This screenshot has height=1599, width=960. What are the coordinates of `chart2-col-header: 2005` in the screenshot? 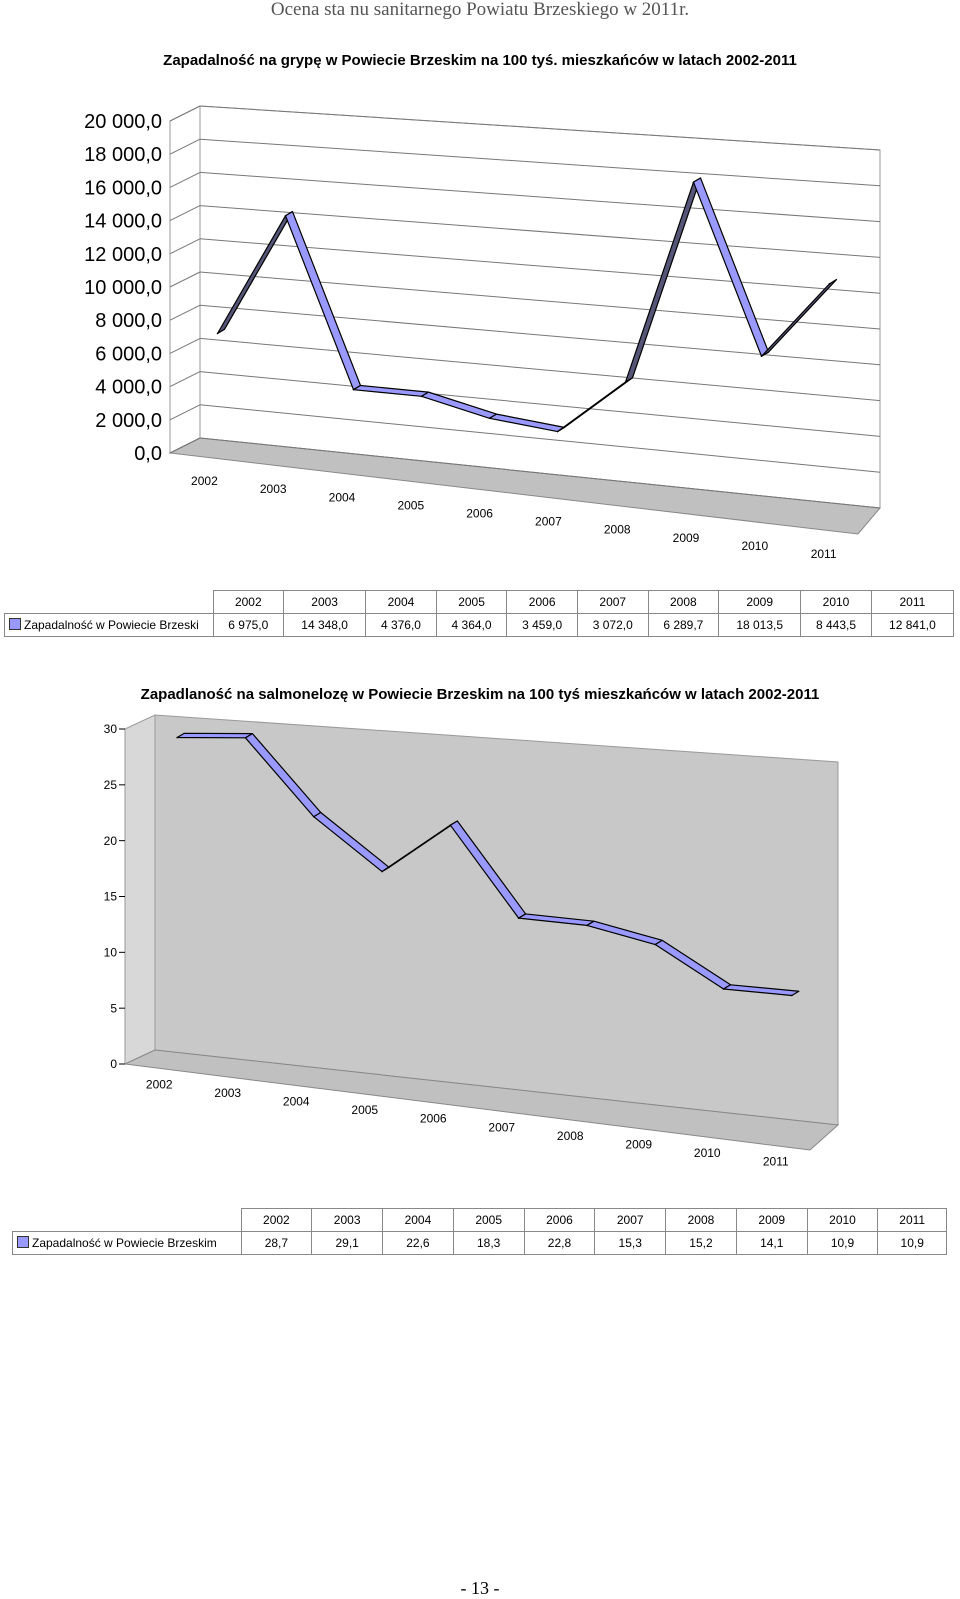 It's located at (488, 1220).